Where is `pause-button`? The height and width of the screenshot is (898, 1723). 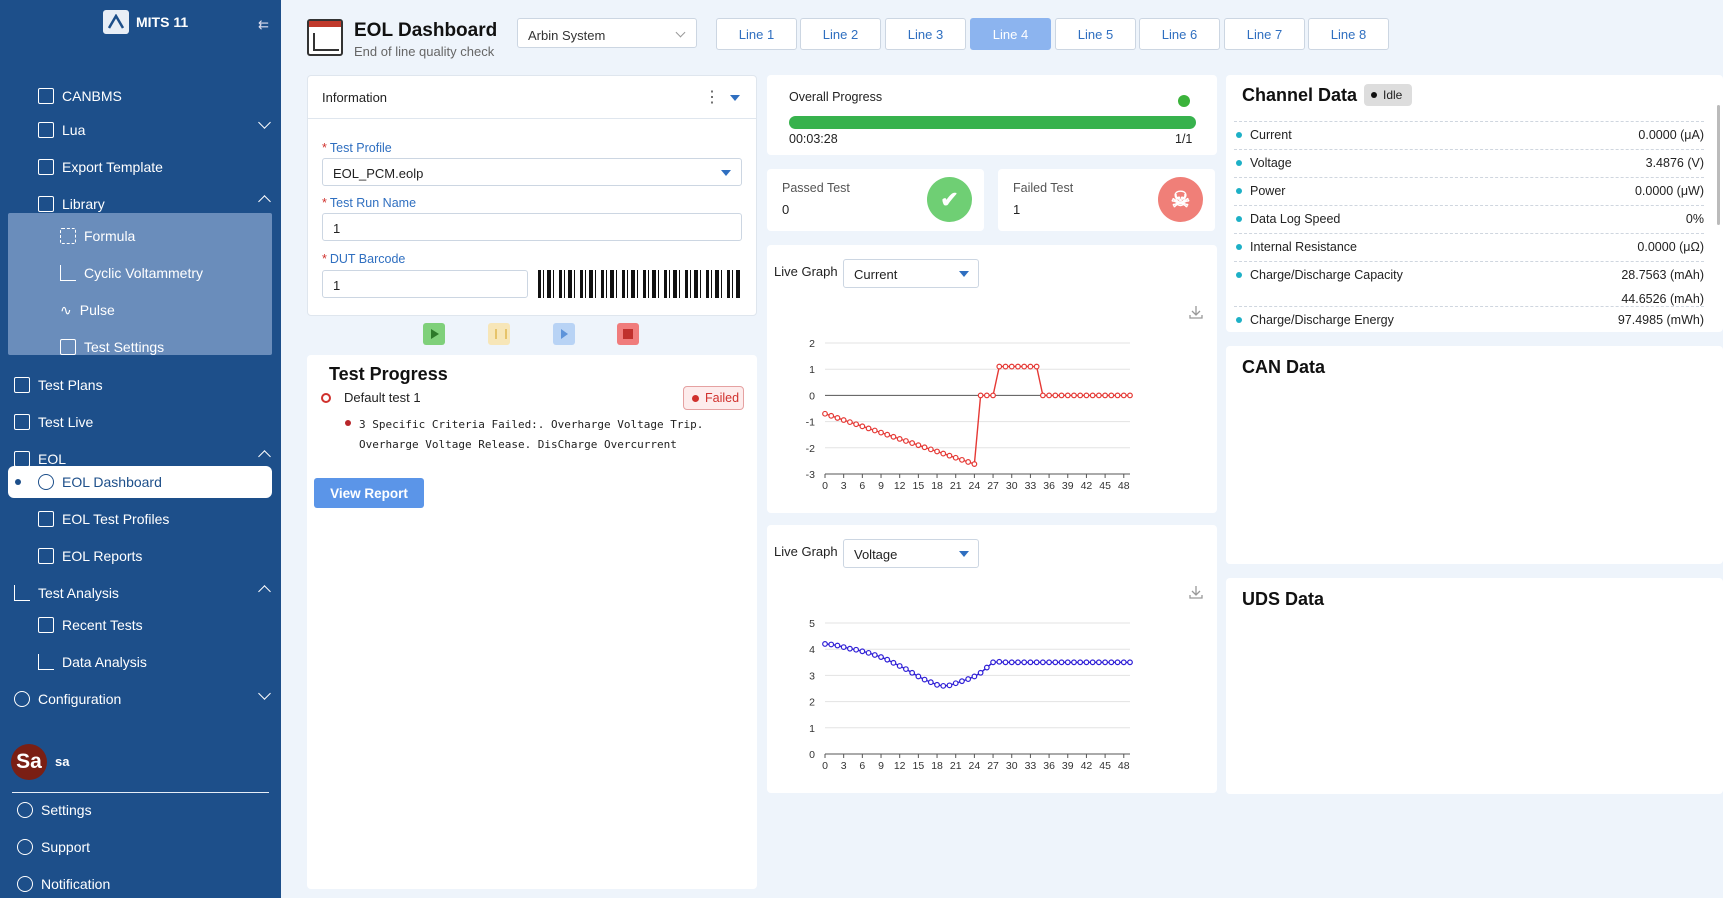 pause-button is located at coordinates (499, 334).